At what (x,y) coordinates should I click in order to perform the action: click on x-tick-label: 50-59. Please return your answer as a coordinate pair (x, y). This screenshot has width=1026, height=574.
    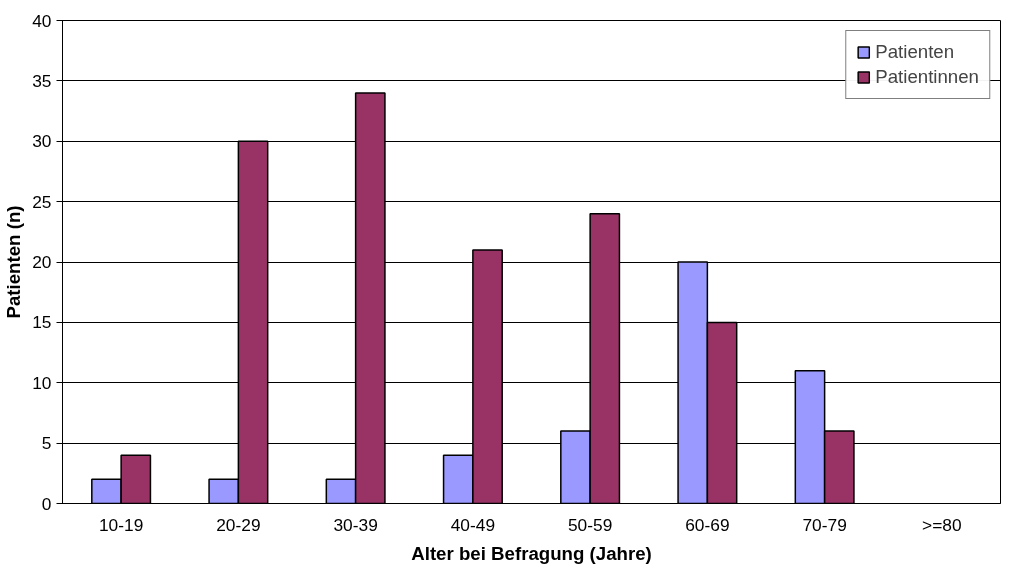
    Looking at the image, I should click on (590, 524).